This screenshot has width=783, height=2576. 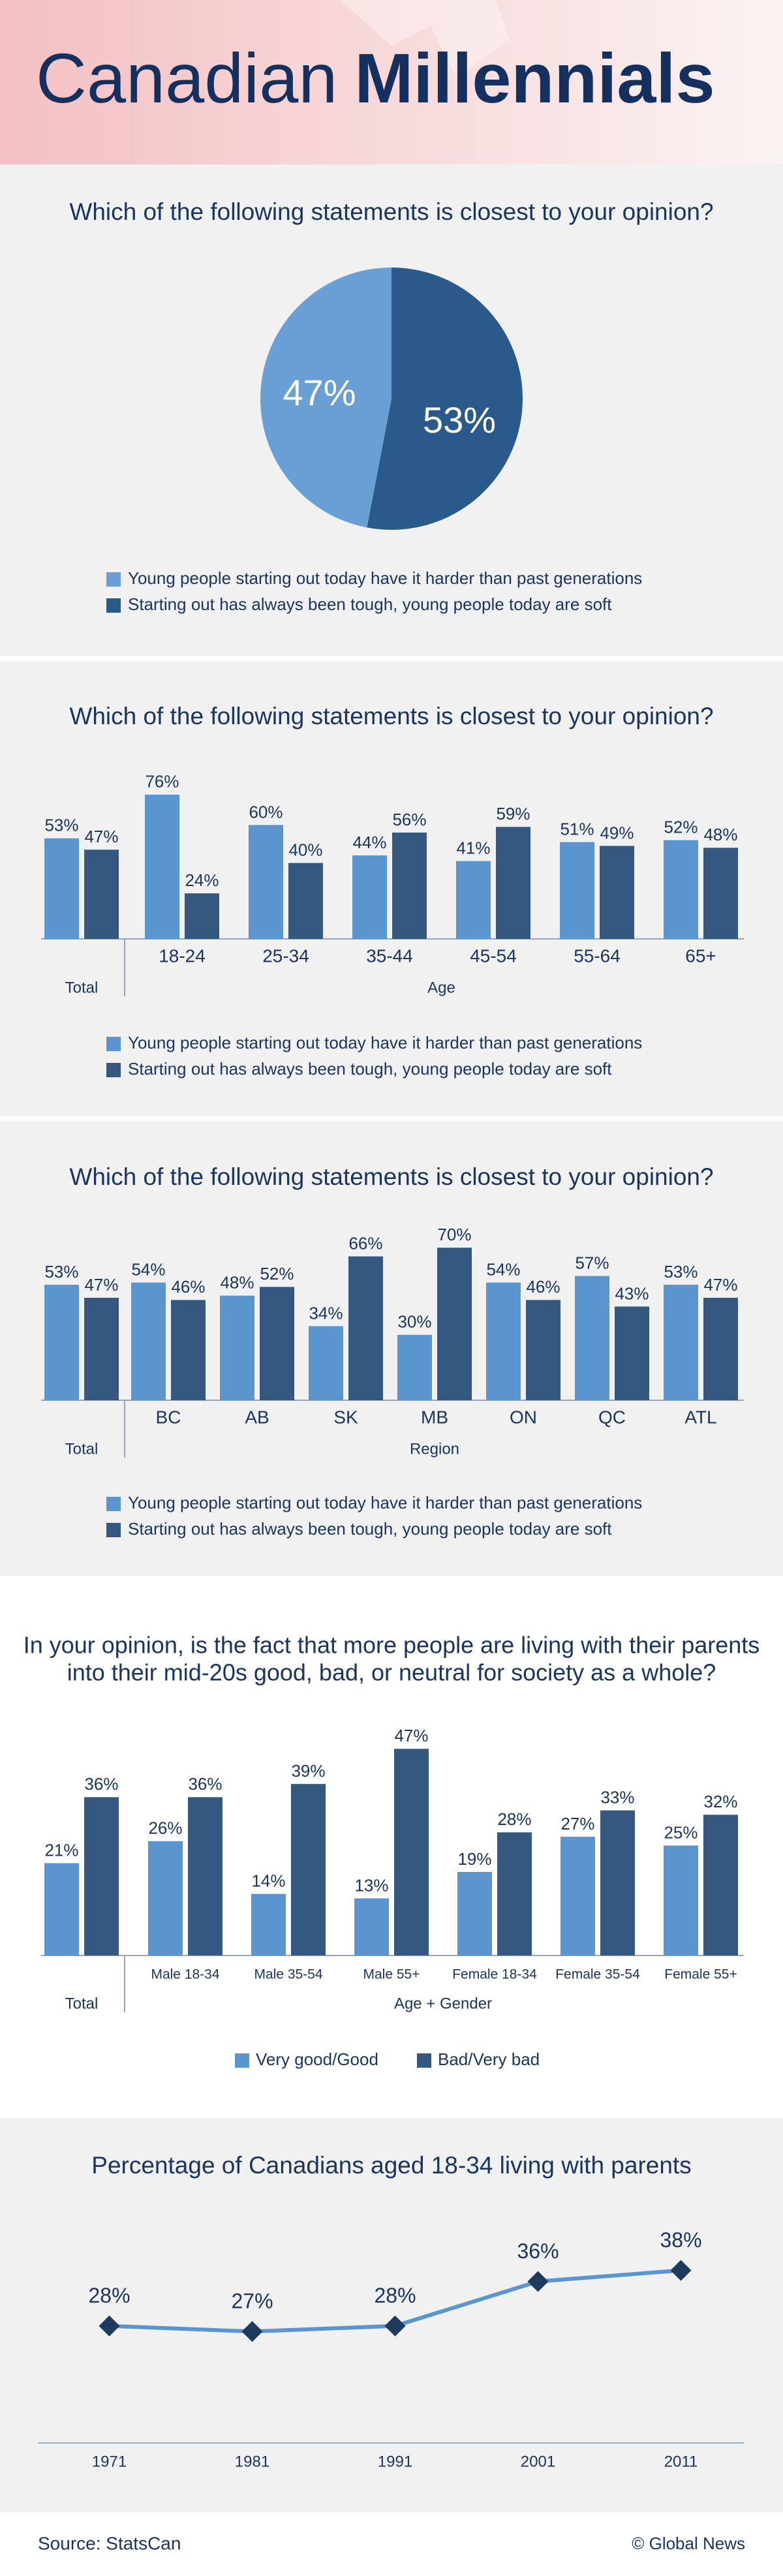 I want to click on value-label: 21%, so click(x=61, y=1850).